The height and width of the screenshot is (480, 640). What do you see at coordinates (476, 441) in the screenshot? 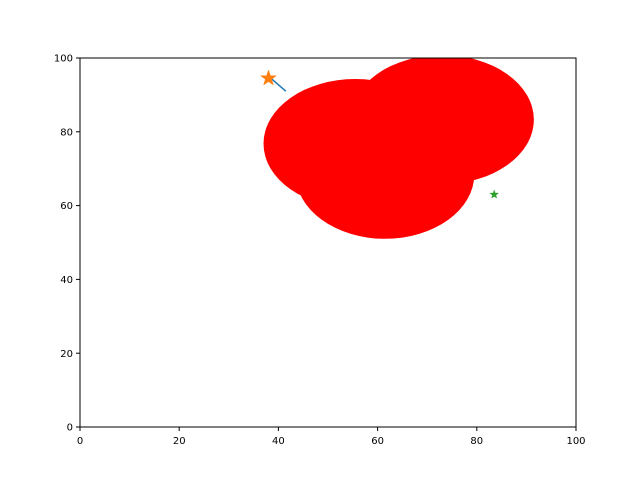
I see `x-tick-label-4: 80` at bounding box center [476, 441].